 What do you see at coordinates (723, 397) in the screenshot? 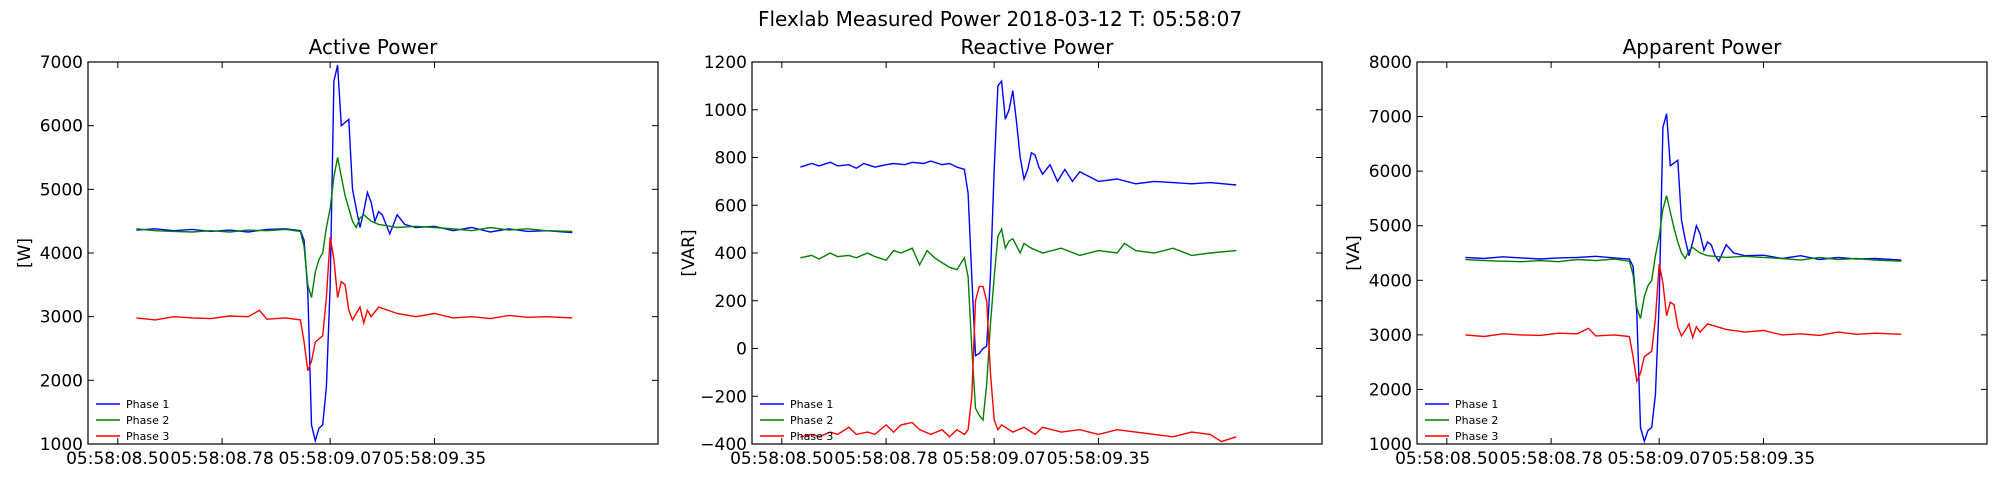
I see `y-tick-label: −200` at bounding box center [723, 397].